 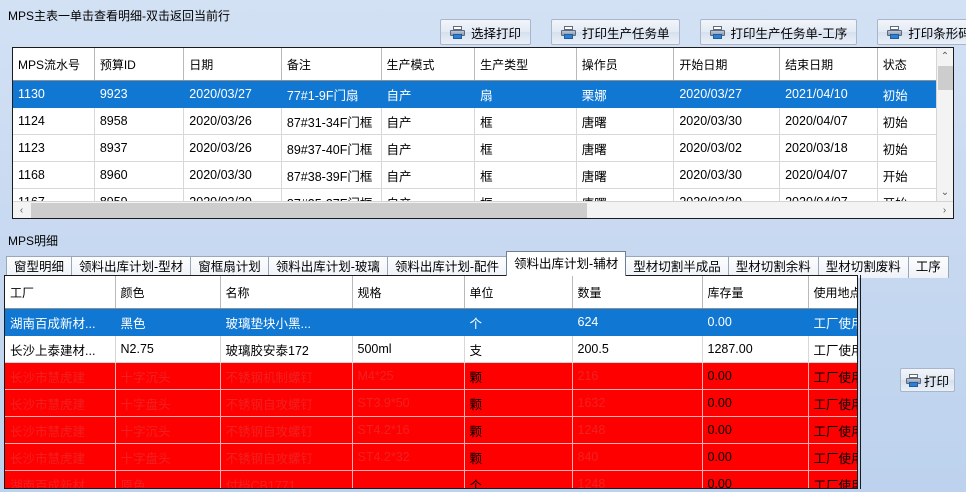 I want to click on print-barcode-button: 打印条形码, so click(x=921, y=32).